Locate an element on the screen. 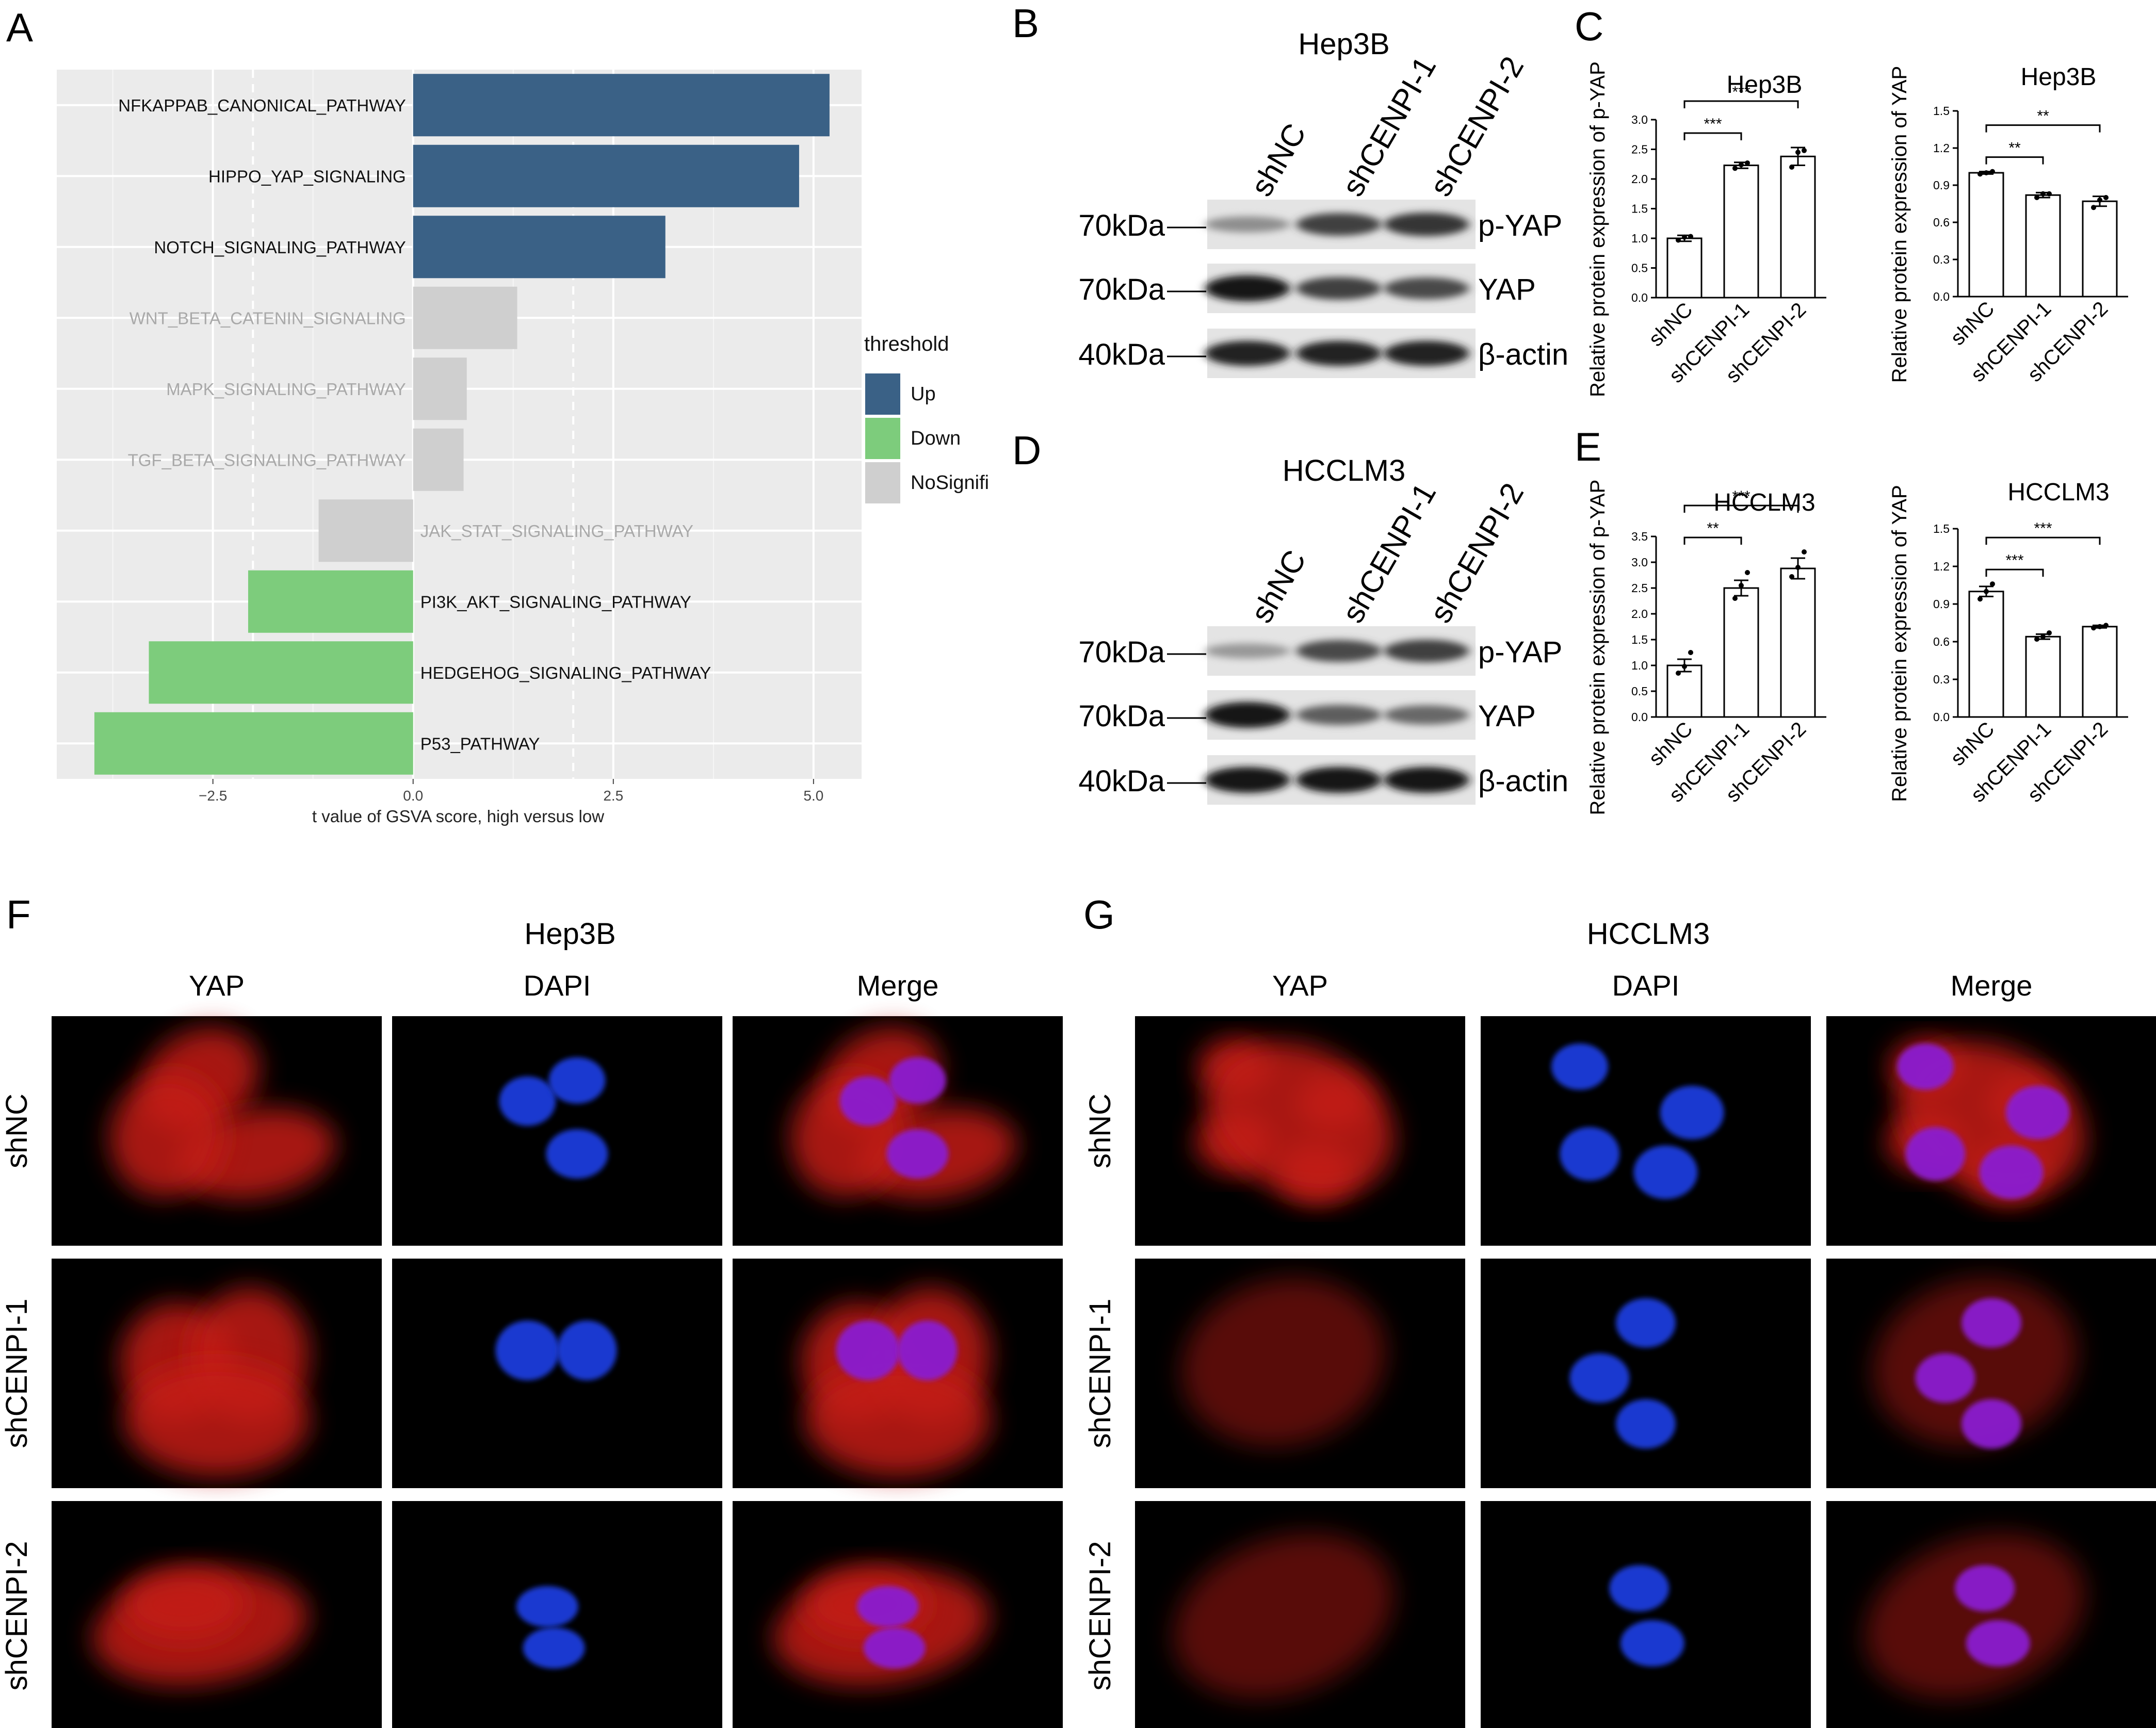 The image size is (2156, 1728). bar-chart-y-axis-title: Relative protein expression of p-YAP is located at coordinates (1597, 229).